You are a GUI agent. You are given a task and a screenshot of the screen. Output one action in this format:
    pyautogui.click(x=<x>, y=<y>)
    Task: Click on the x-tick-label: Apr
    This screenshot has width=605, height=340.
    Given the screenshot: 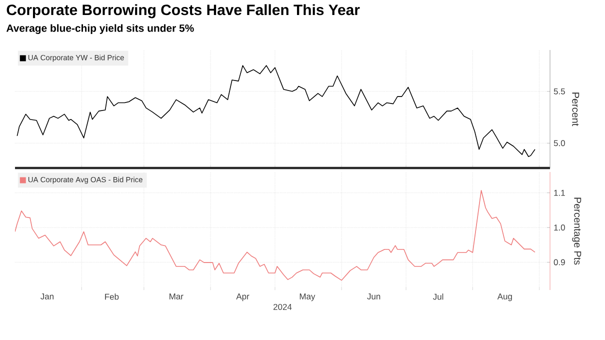 What is the action you would take?
    pyautogui.click(x=243, y=298)
    